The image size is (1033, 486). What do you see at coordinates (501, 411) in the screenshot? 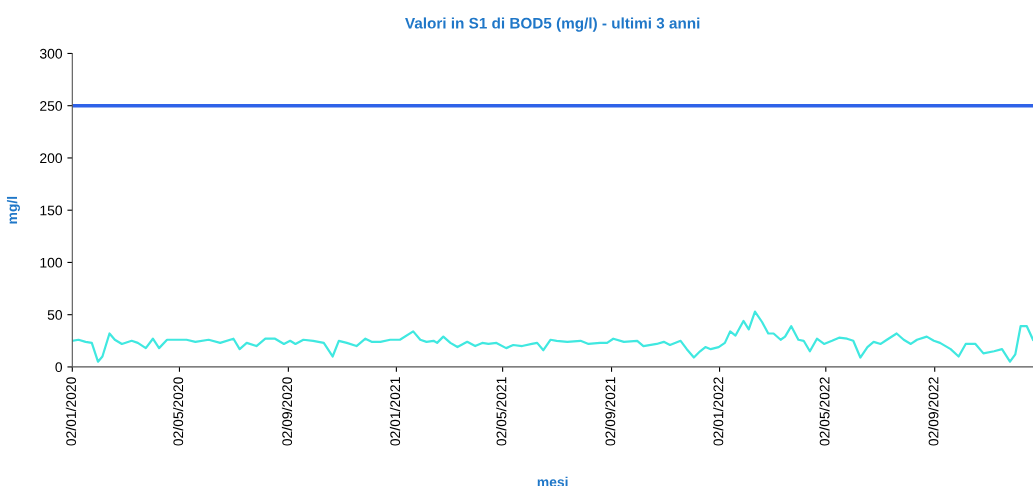
I see `x-tick-label: 02/05/2021` at bounding box center [501, 411].